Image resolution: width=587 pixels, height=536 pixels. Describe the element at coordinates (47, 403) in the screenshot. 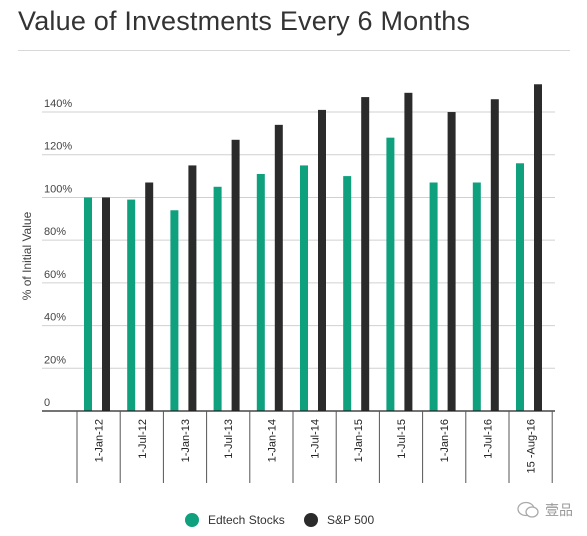

I see `y-tick-label: 0` at that location.